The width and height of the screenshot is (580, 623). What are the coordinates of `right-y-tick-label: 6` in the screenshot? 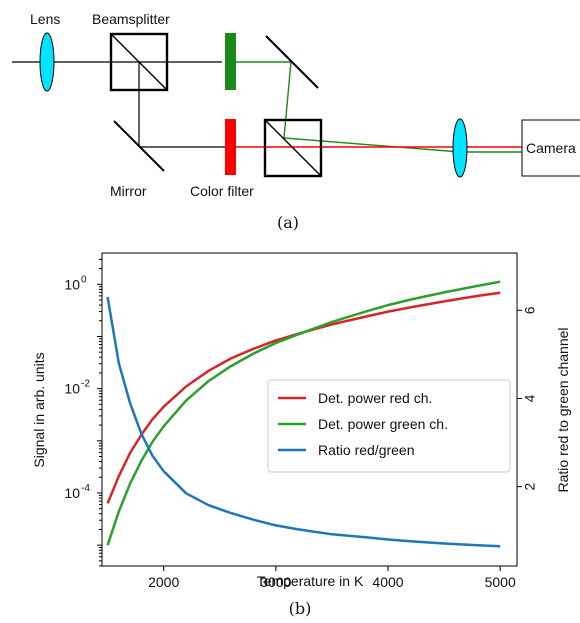 It's located at (530, 310).